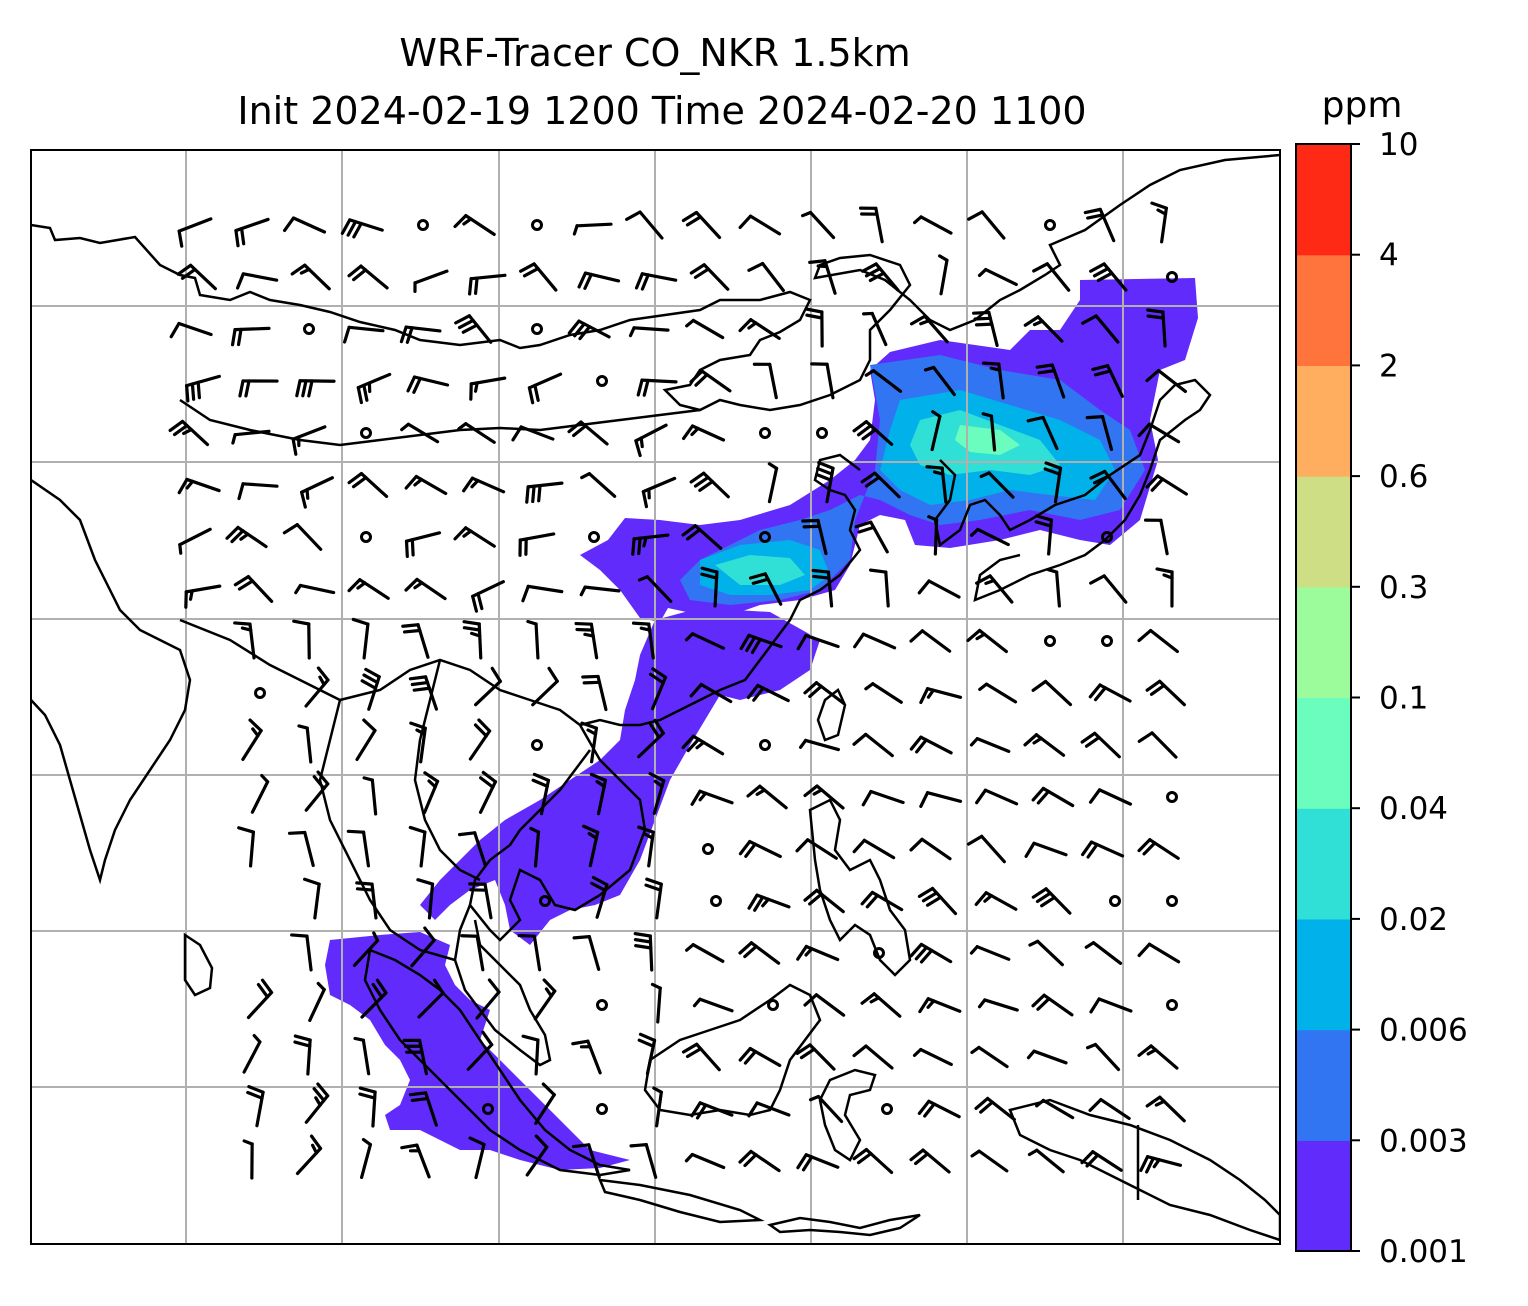 The width and height of the screenshot is (1528, 1306). Describe the element at coordinates (732, 1050) in the screenshot. I see `coast-borneo` at that location.